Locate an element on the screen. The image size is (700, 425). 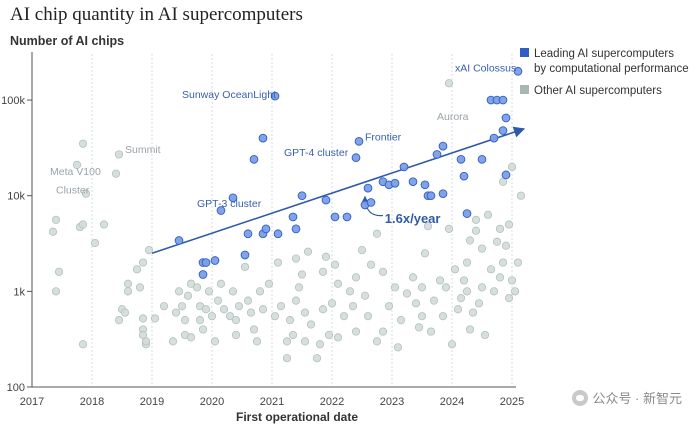
legend-label: by computational performance is located at coordinates (611, 69).